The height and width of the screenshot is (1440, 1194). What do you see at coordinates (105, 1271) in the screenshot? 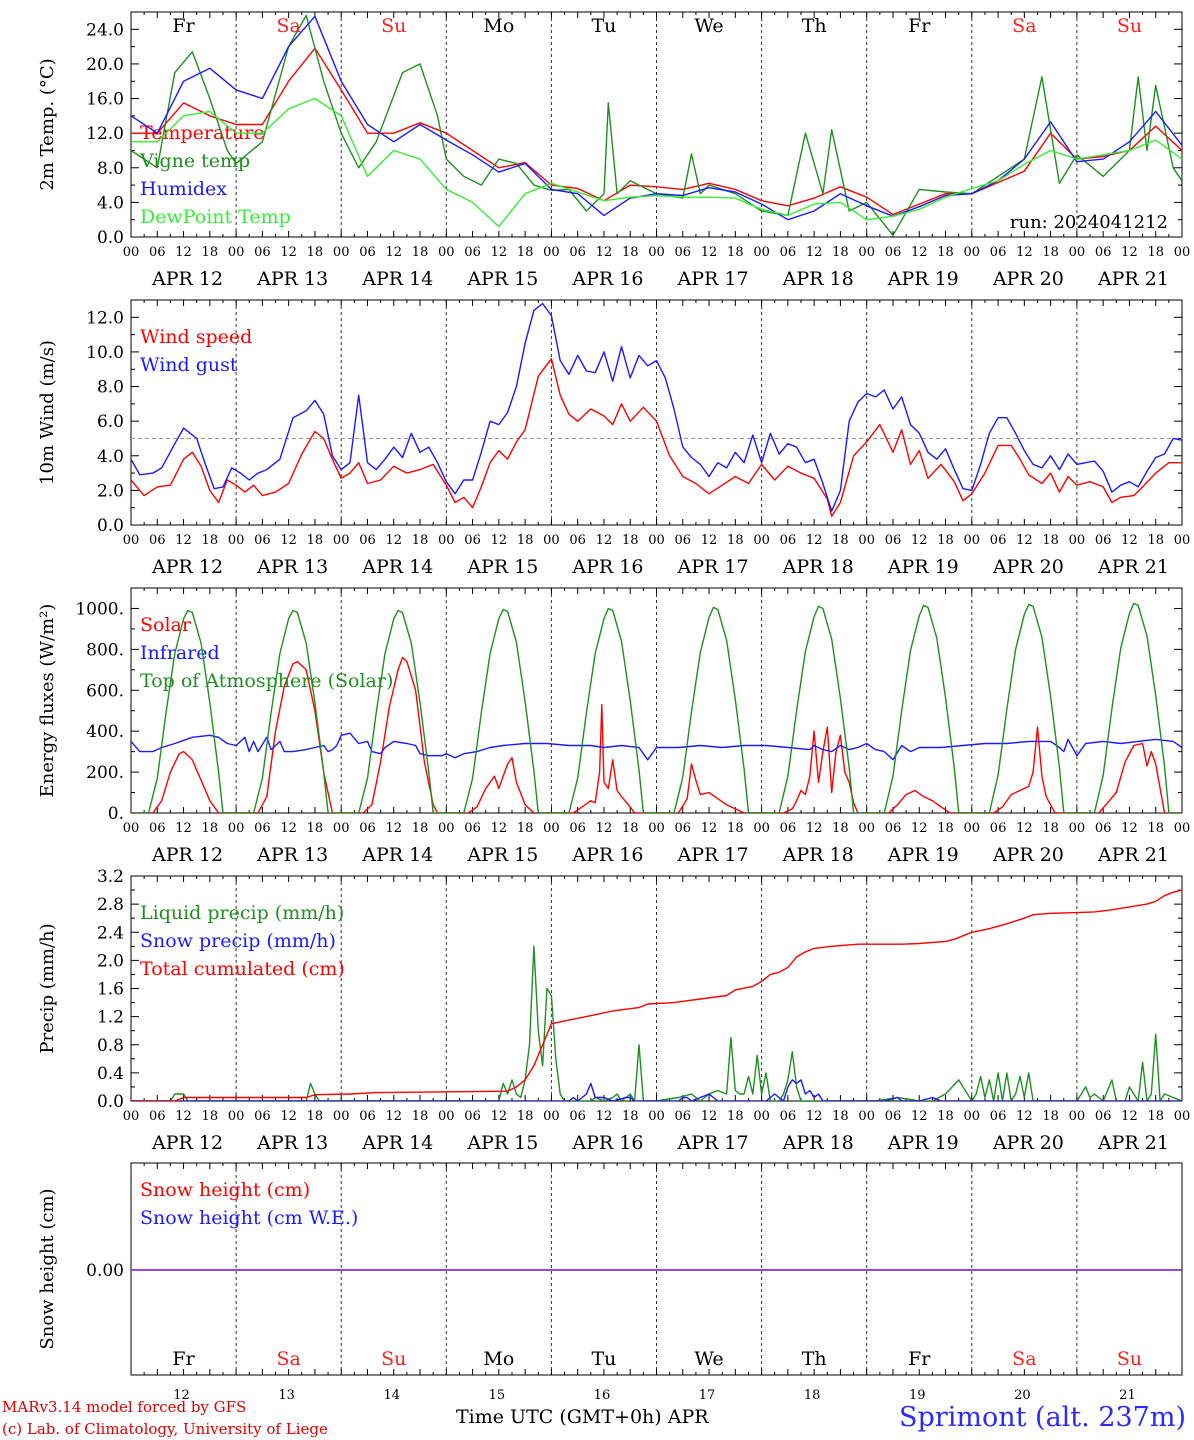
I see `y-tick-label: 0.00` at bounding box center [105, 1271].